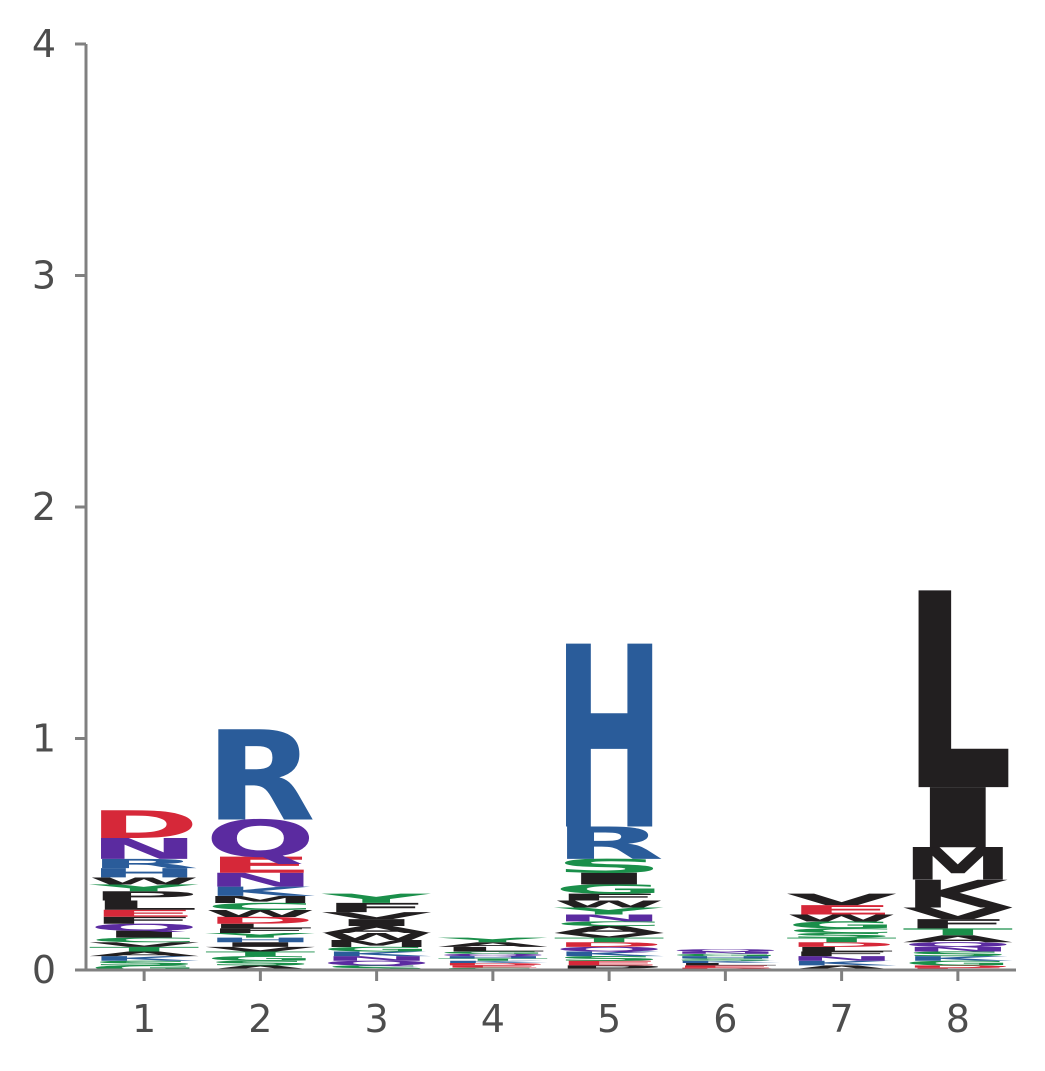  I want to click on y-tick-label: 0, so click(44, 970).